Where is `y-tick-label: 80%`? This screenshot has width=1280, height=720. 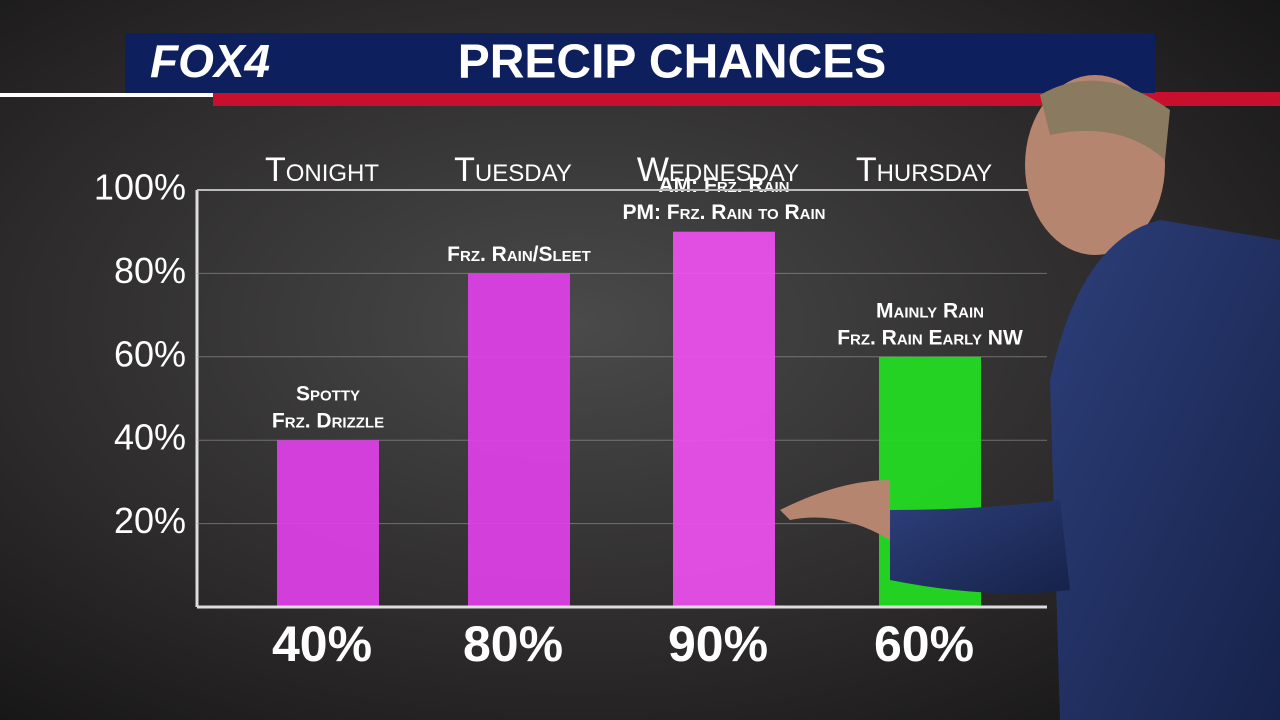
y-tick-label: 80% is located at coordinates (150, 270).